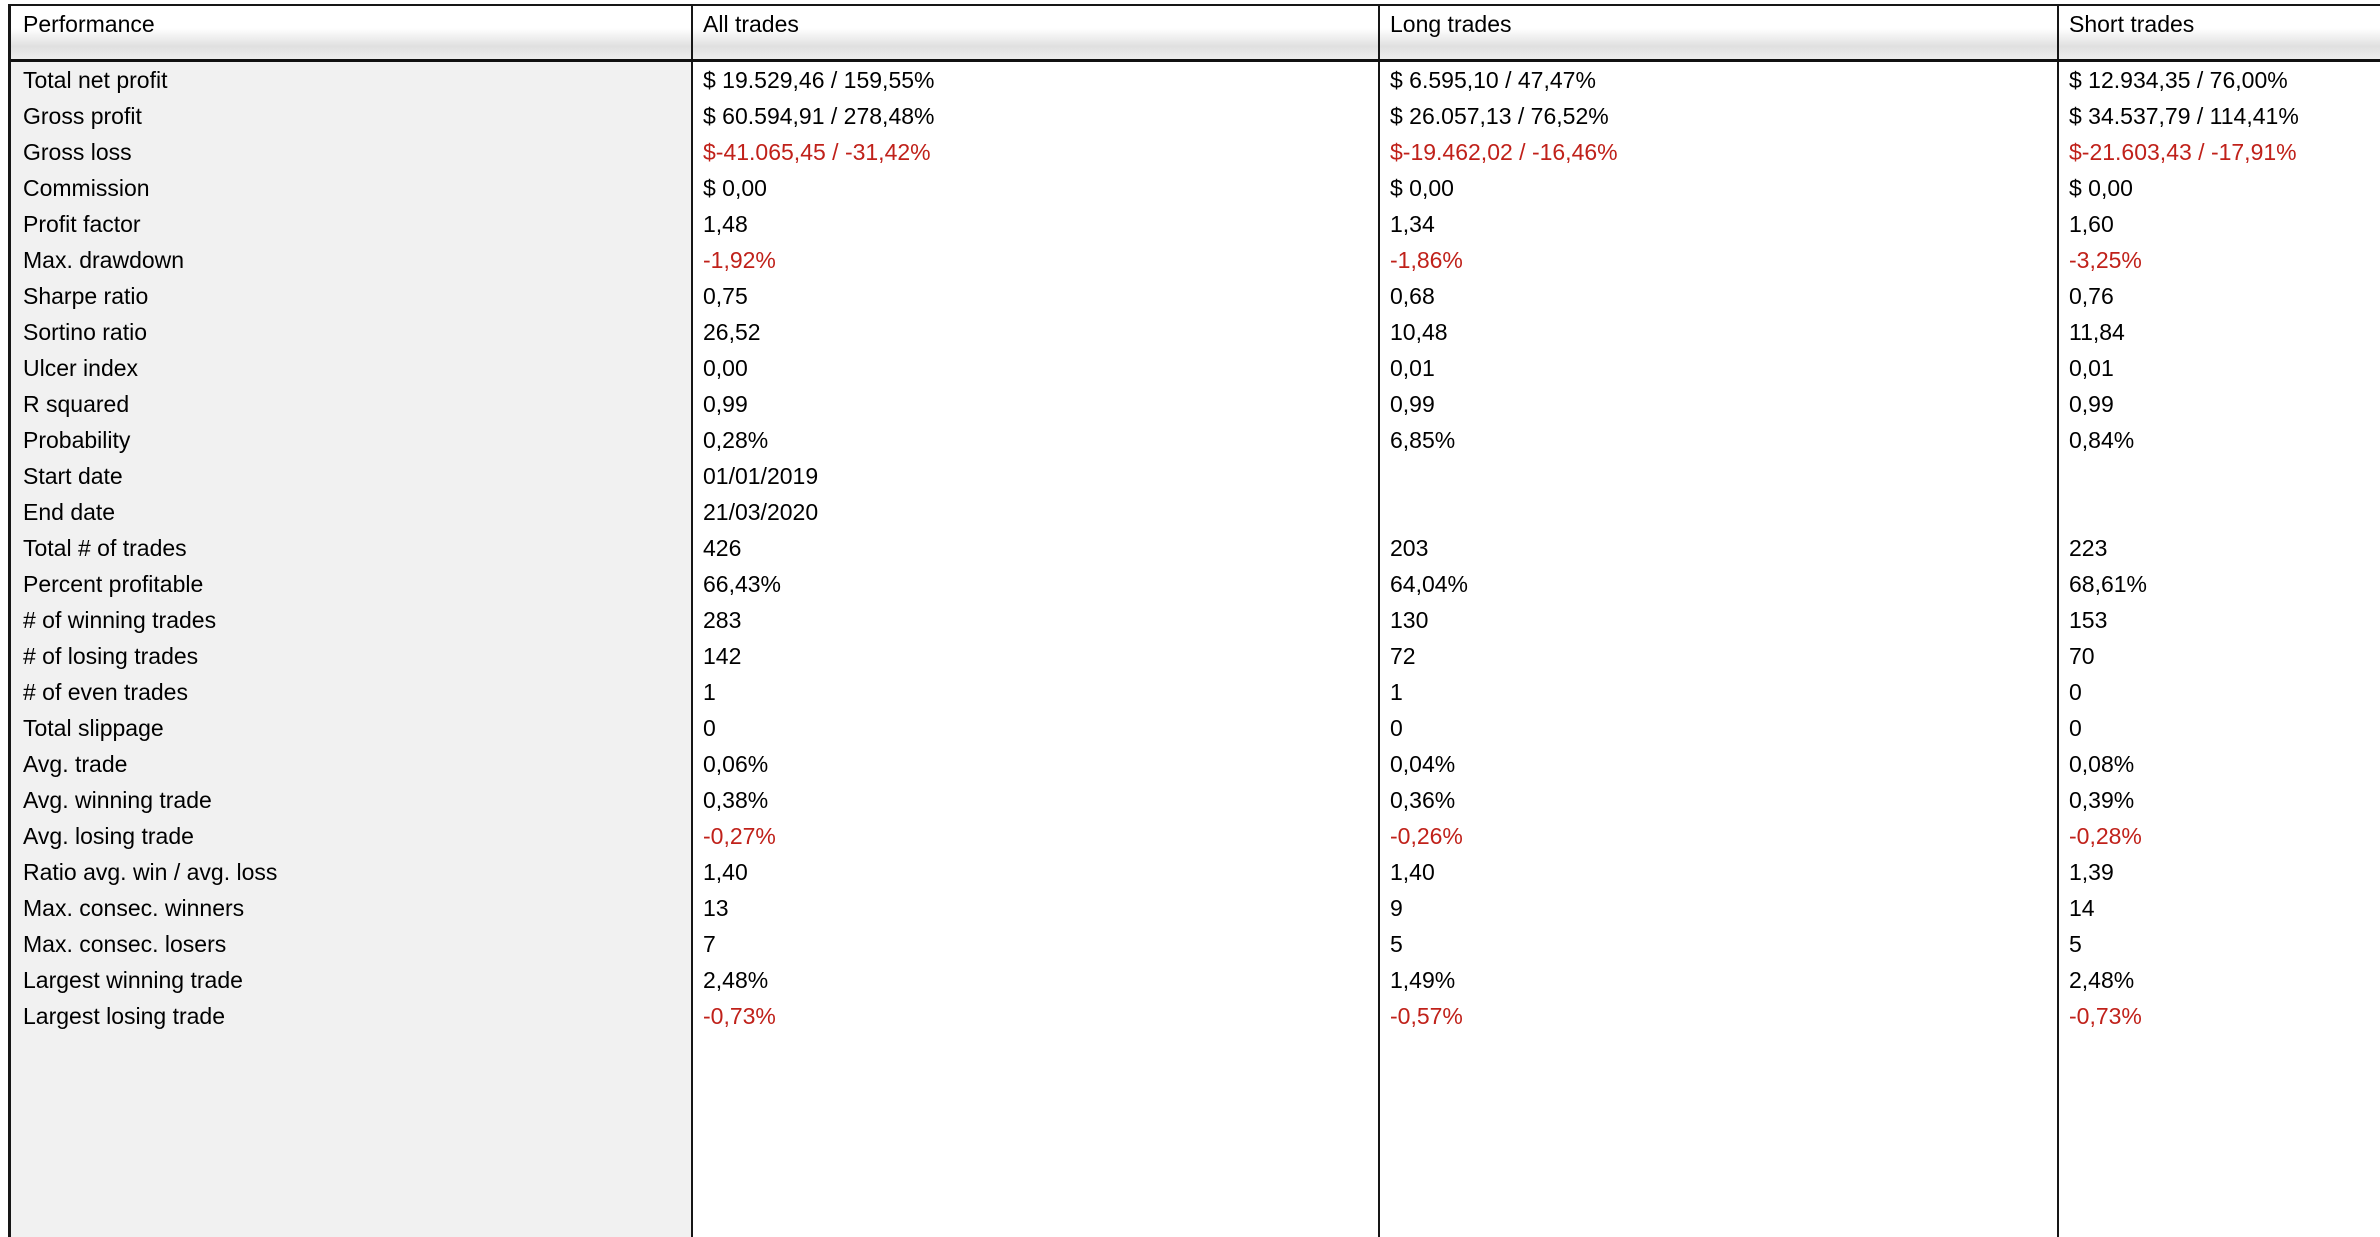 The height and width of the screenshot is (1237, 2380). Describe the element at coordinates (1034, 800) in the screenshot. I see `metric-value-cell: 0,38%` at that location.